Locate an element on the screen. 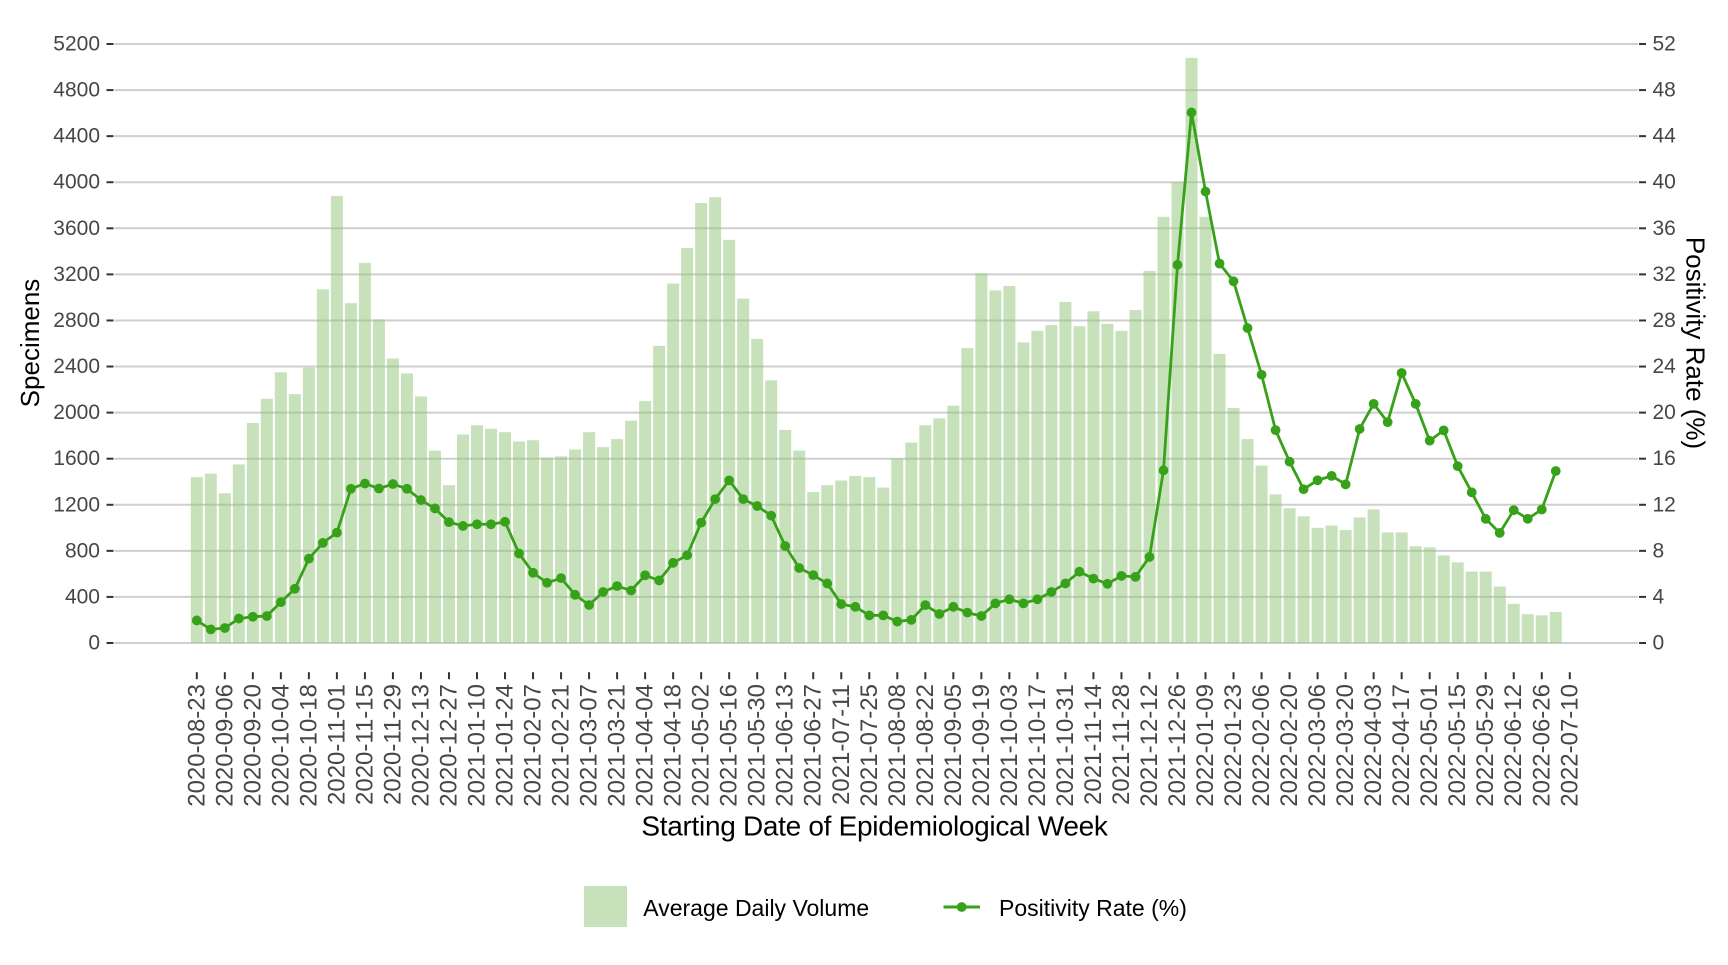  svg-text: 2020-11-15 is located at coordinates (364, 744).